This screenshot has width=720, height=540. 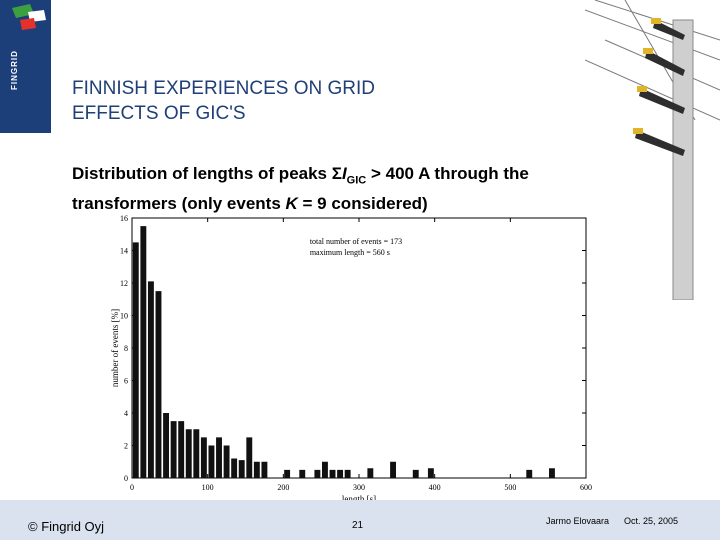 What do you see at coordinates (115, 348) in the screenshot?
I see `y-axis-label: number of events [%]` at bounding box center [115, 348].